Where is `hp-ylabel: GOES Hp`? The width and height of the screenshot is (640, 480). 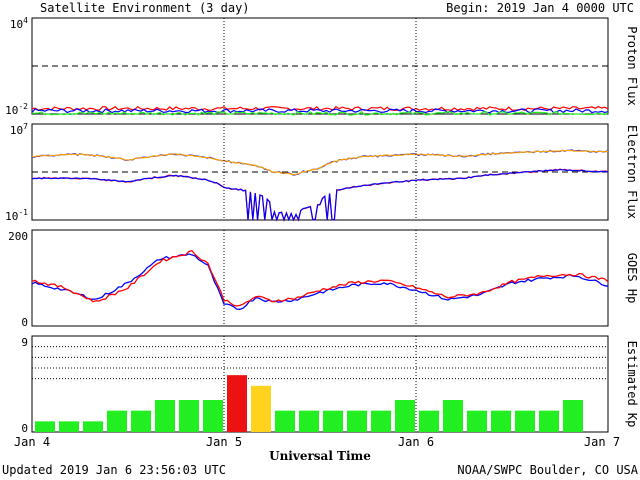
hp-ylabel: GOES Hp is located at coordinates (632, 278).